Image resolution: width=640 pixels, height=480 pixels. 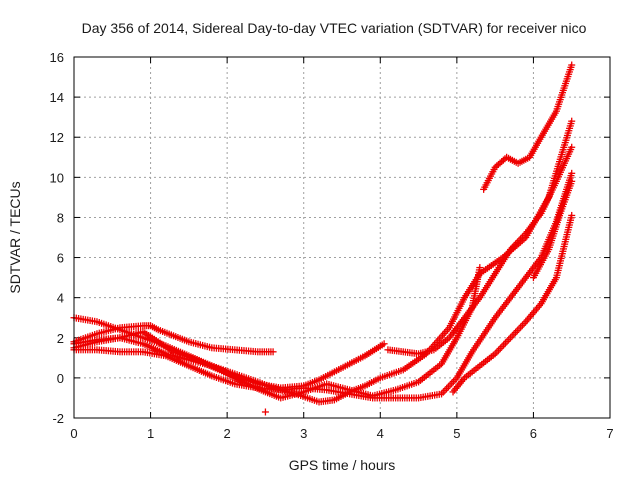 What do you see at coordinates (57, 137) in the screenshot?
I see `y-tick-label: 12` at bounding box center [57, 137].